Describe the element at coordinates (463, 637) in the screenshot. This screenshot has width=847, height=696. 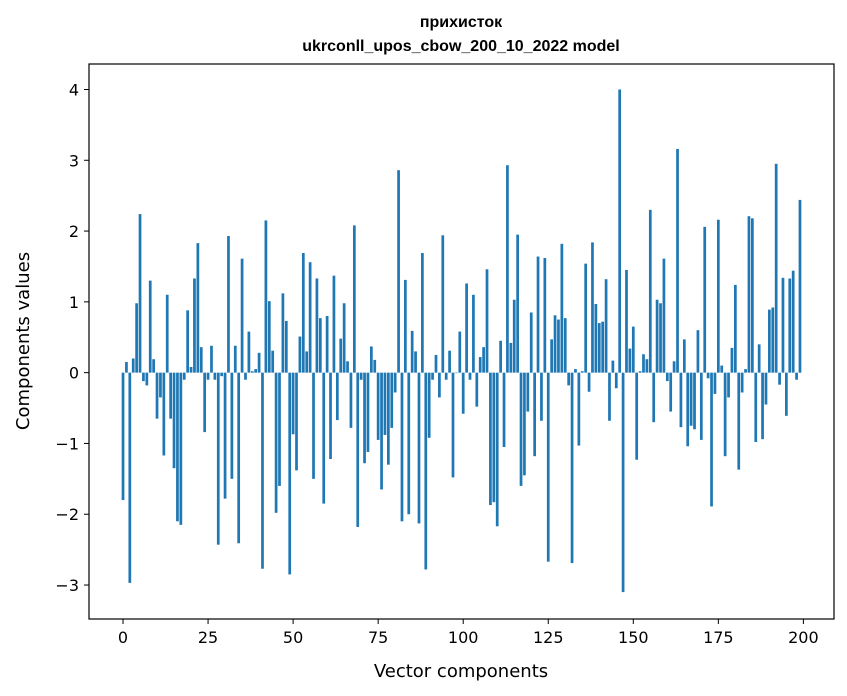
I see `x-tick-label: 100` at that location.